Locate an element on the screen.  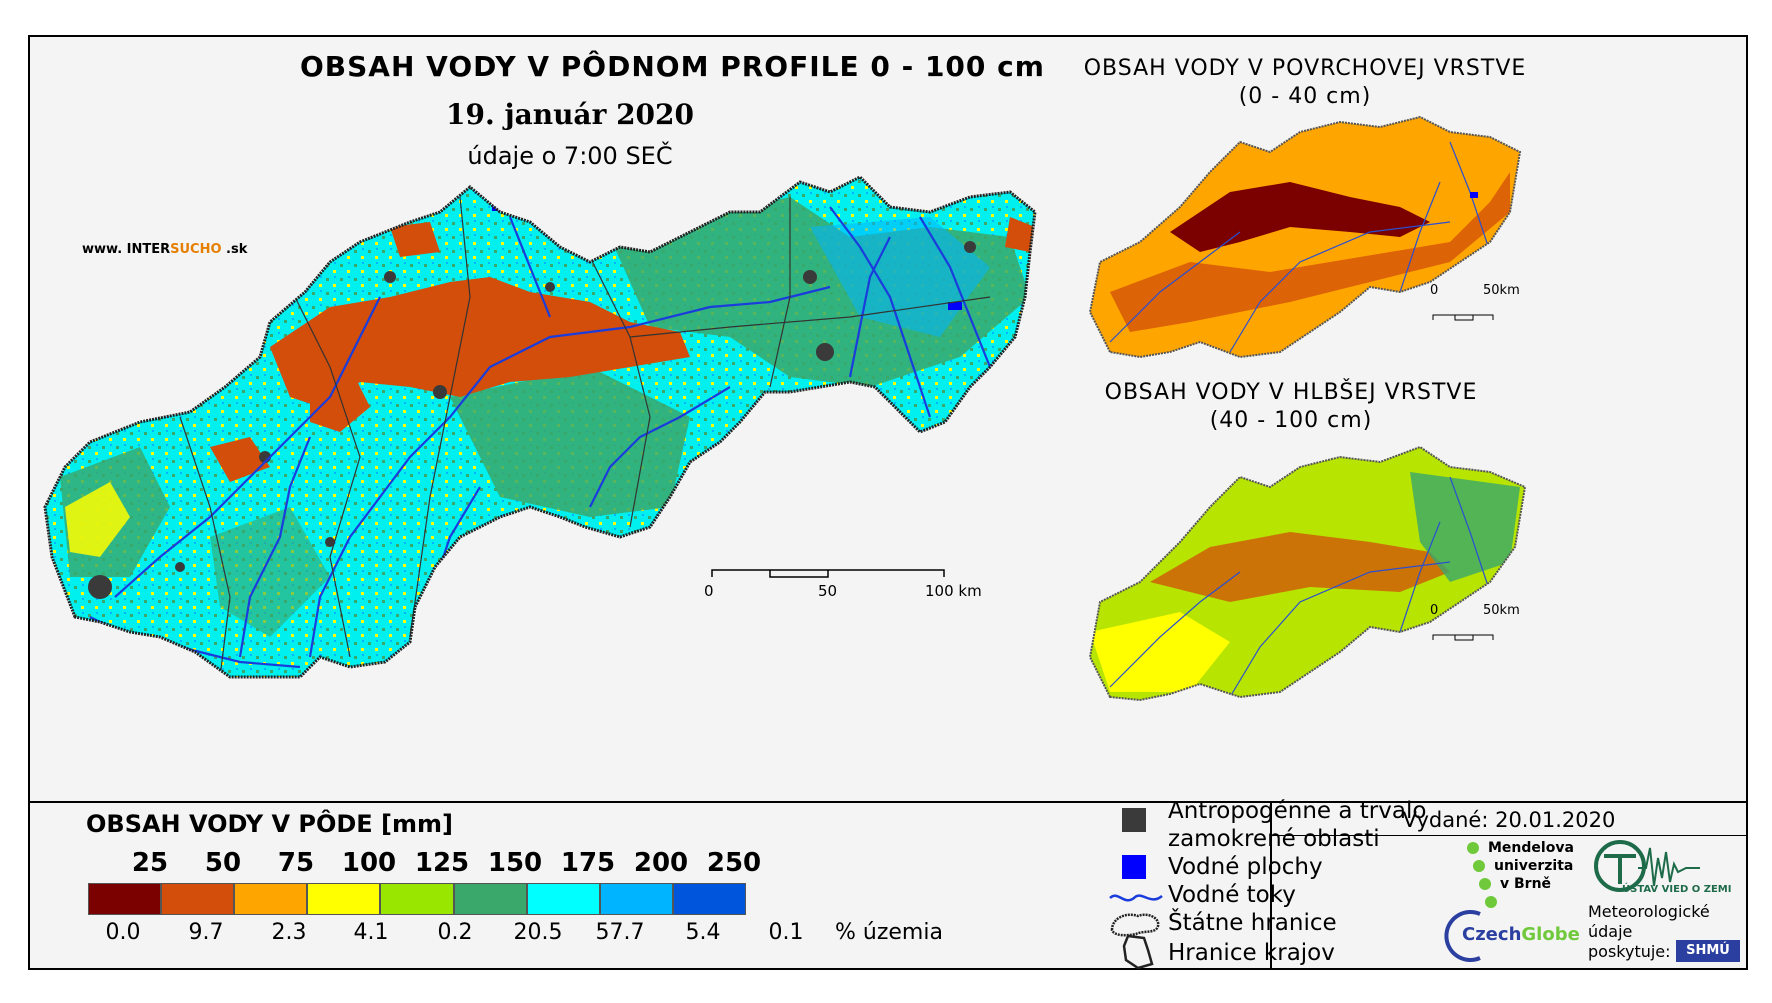
state-border-label: Štátne hranice is located at coordinates (1252, 923).